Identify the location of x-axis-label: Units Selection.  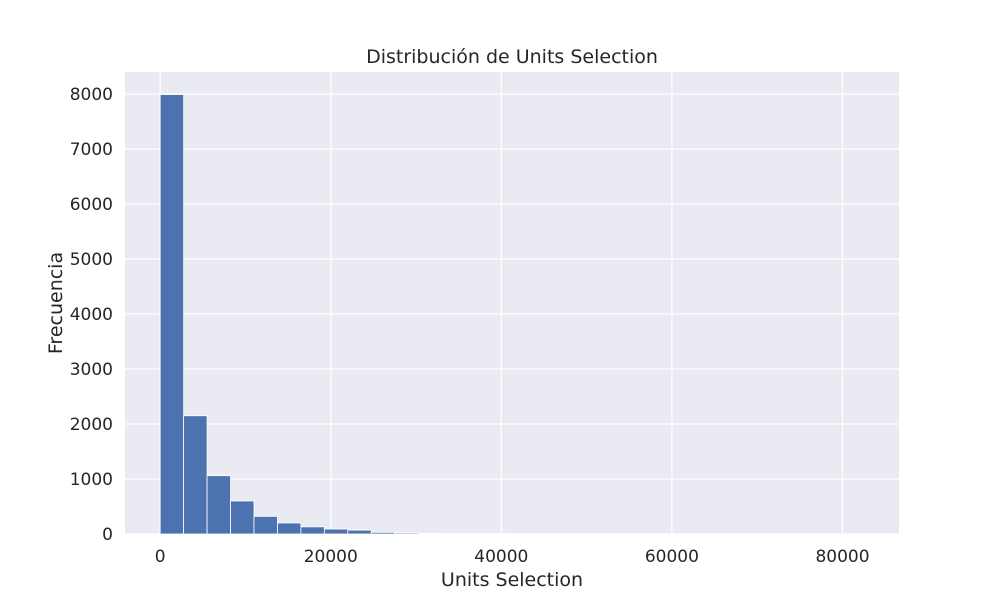
(512, 580).